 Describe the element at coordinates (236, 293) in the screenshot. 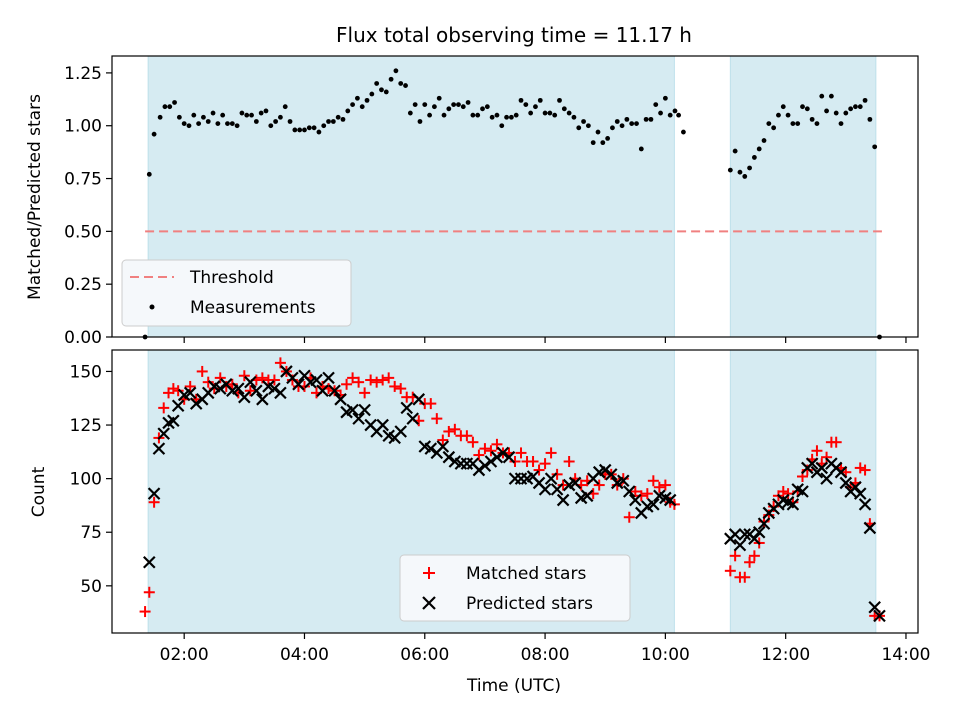

I see `top-legend: Threshold Measurements` at that location.